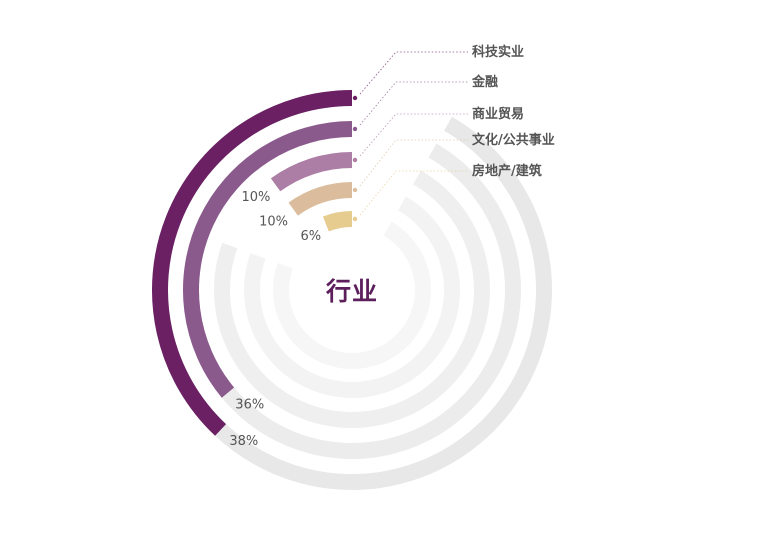 The height and width of the screenshot is (539, 772). What do you see at coordinates (498, 114) in the screenshot?
I see `legend-label: 商业贸易` at bounding box center [498, 114].